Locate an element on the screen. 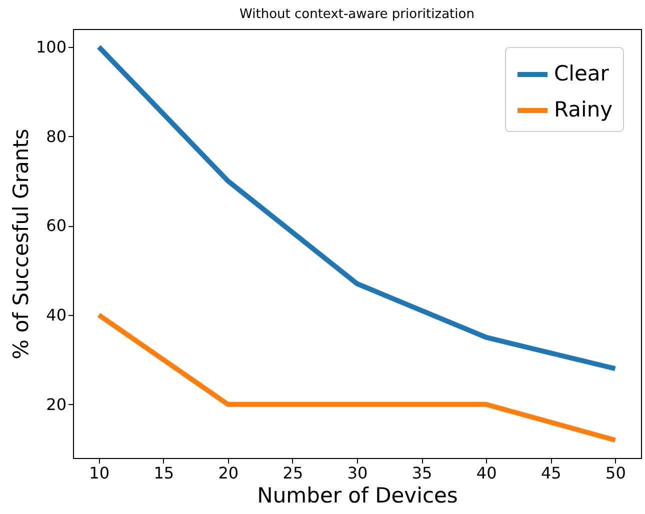  x-tick-label: 30 is located at coordinates (357, 473).